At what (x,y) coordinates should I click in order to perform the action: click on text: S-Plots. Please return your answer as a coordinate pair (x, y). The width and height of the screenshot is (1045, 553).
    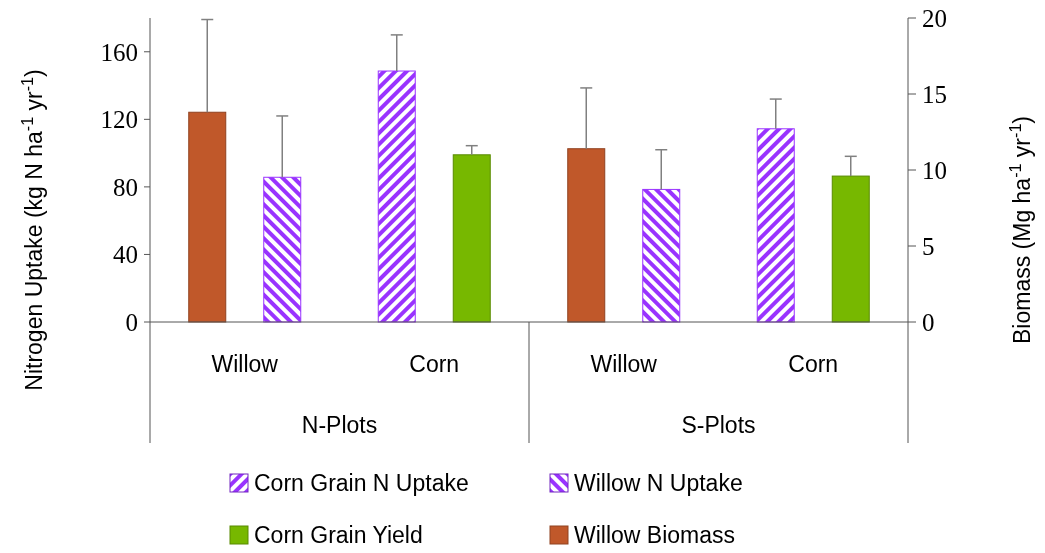
    Looking at the image, I should click on (718, 425).